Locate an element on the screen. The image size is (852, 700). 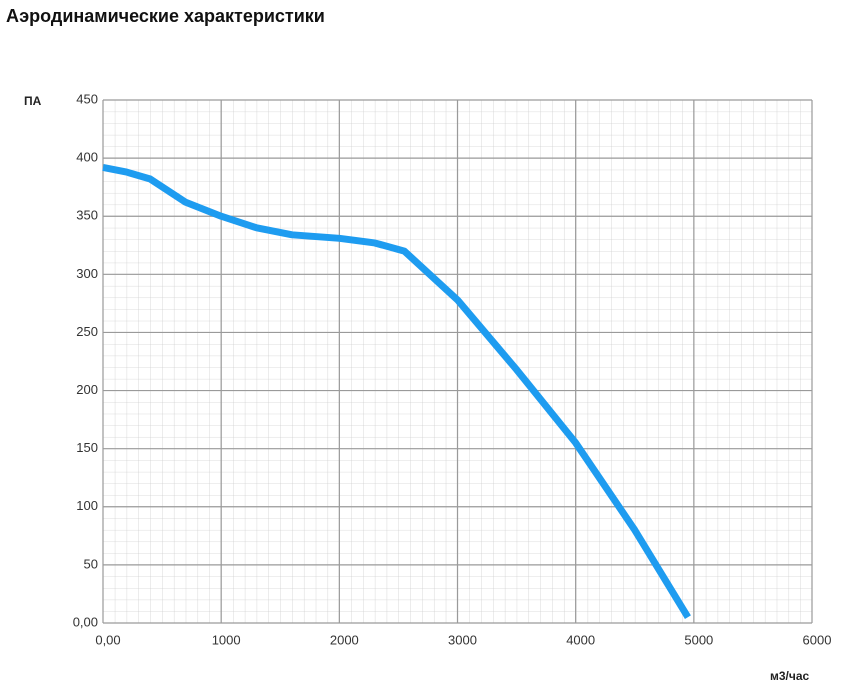
y-tick-label: 350 is located at coordinates (87, 215).